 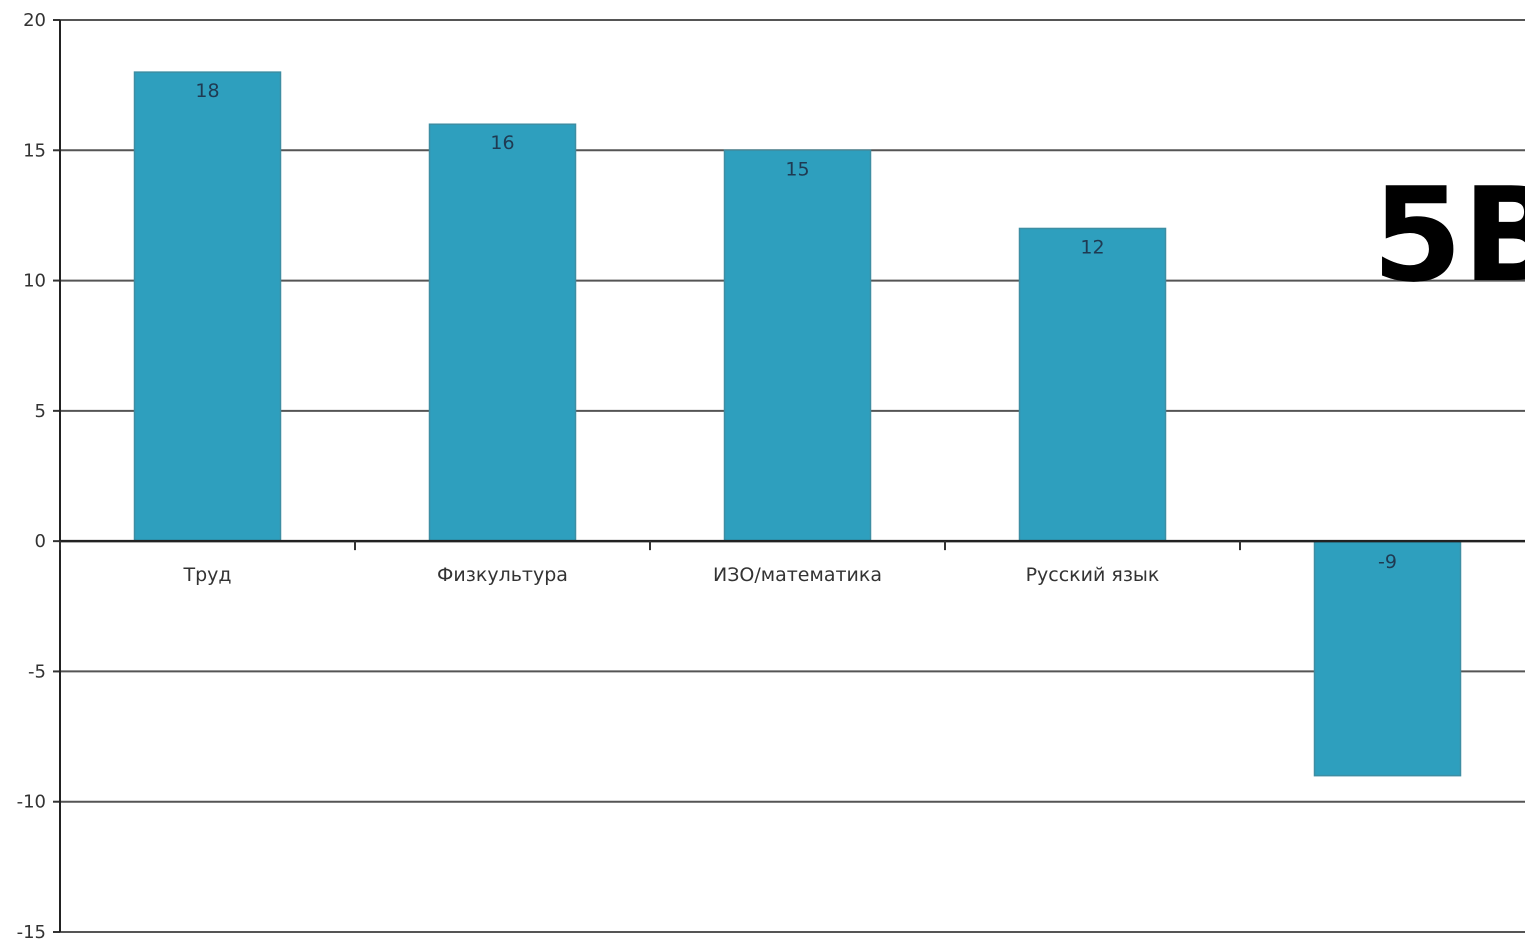 What do you see at coordinates (502, 575) in the screenshot?
I see `category-label: Физкультура` at bounding box center [502, 575].